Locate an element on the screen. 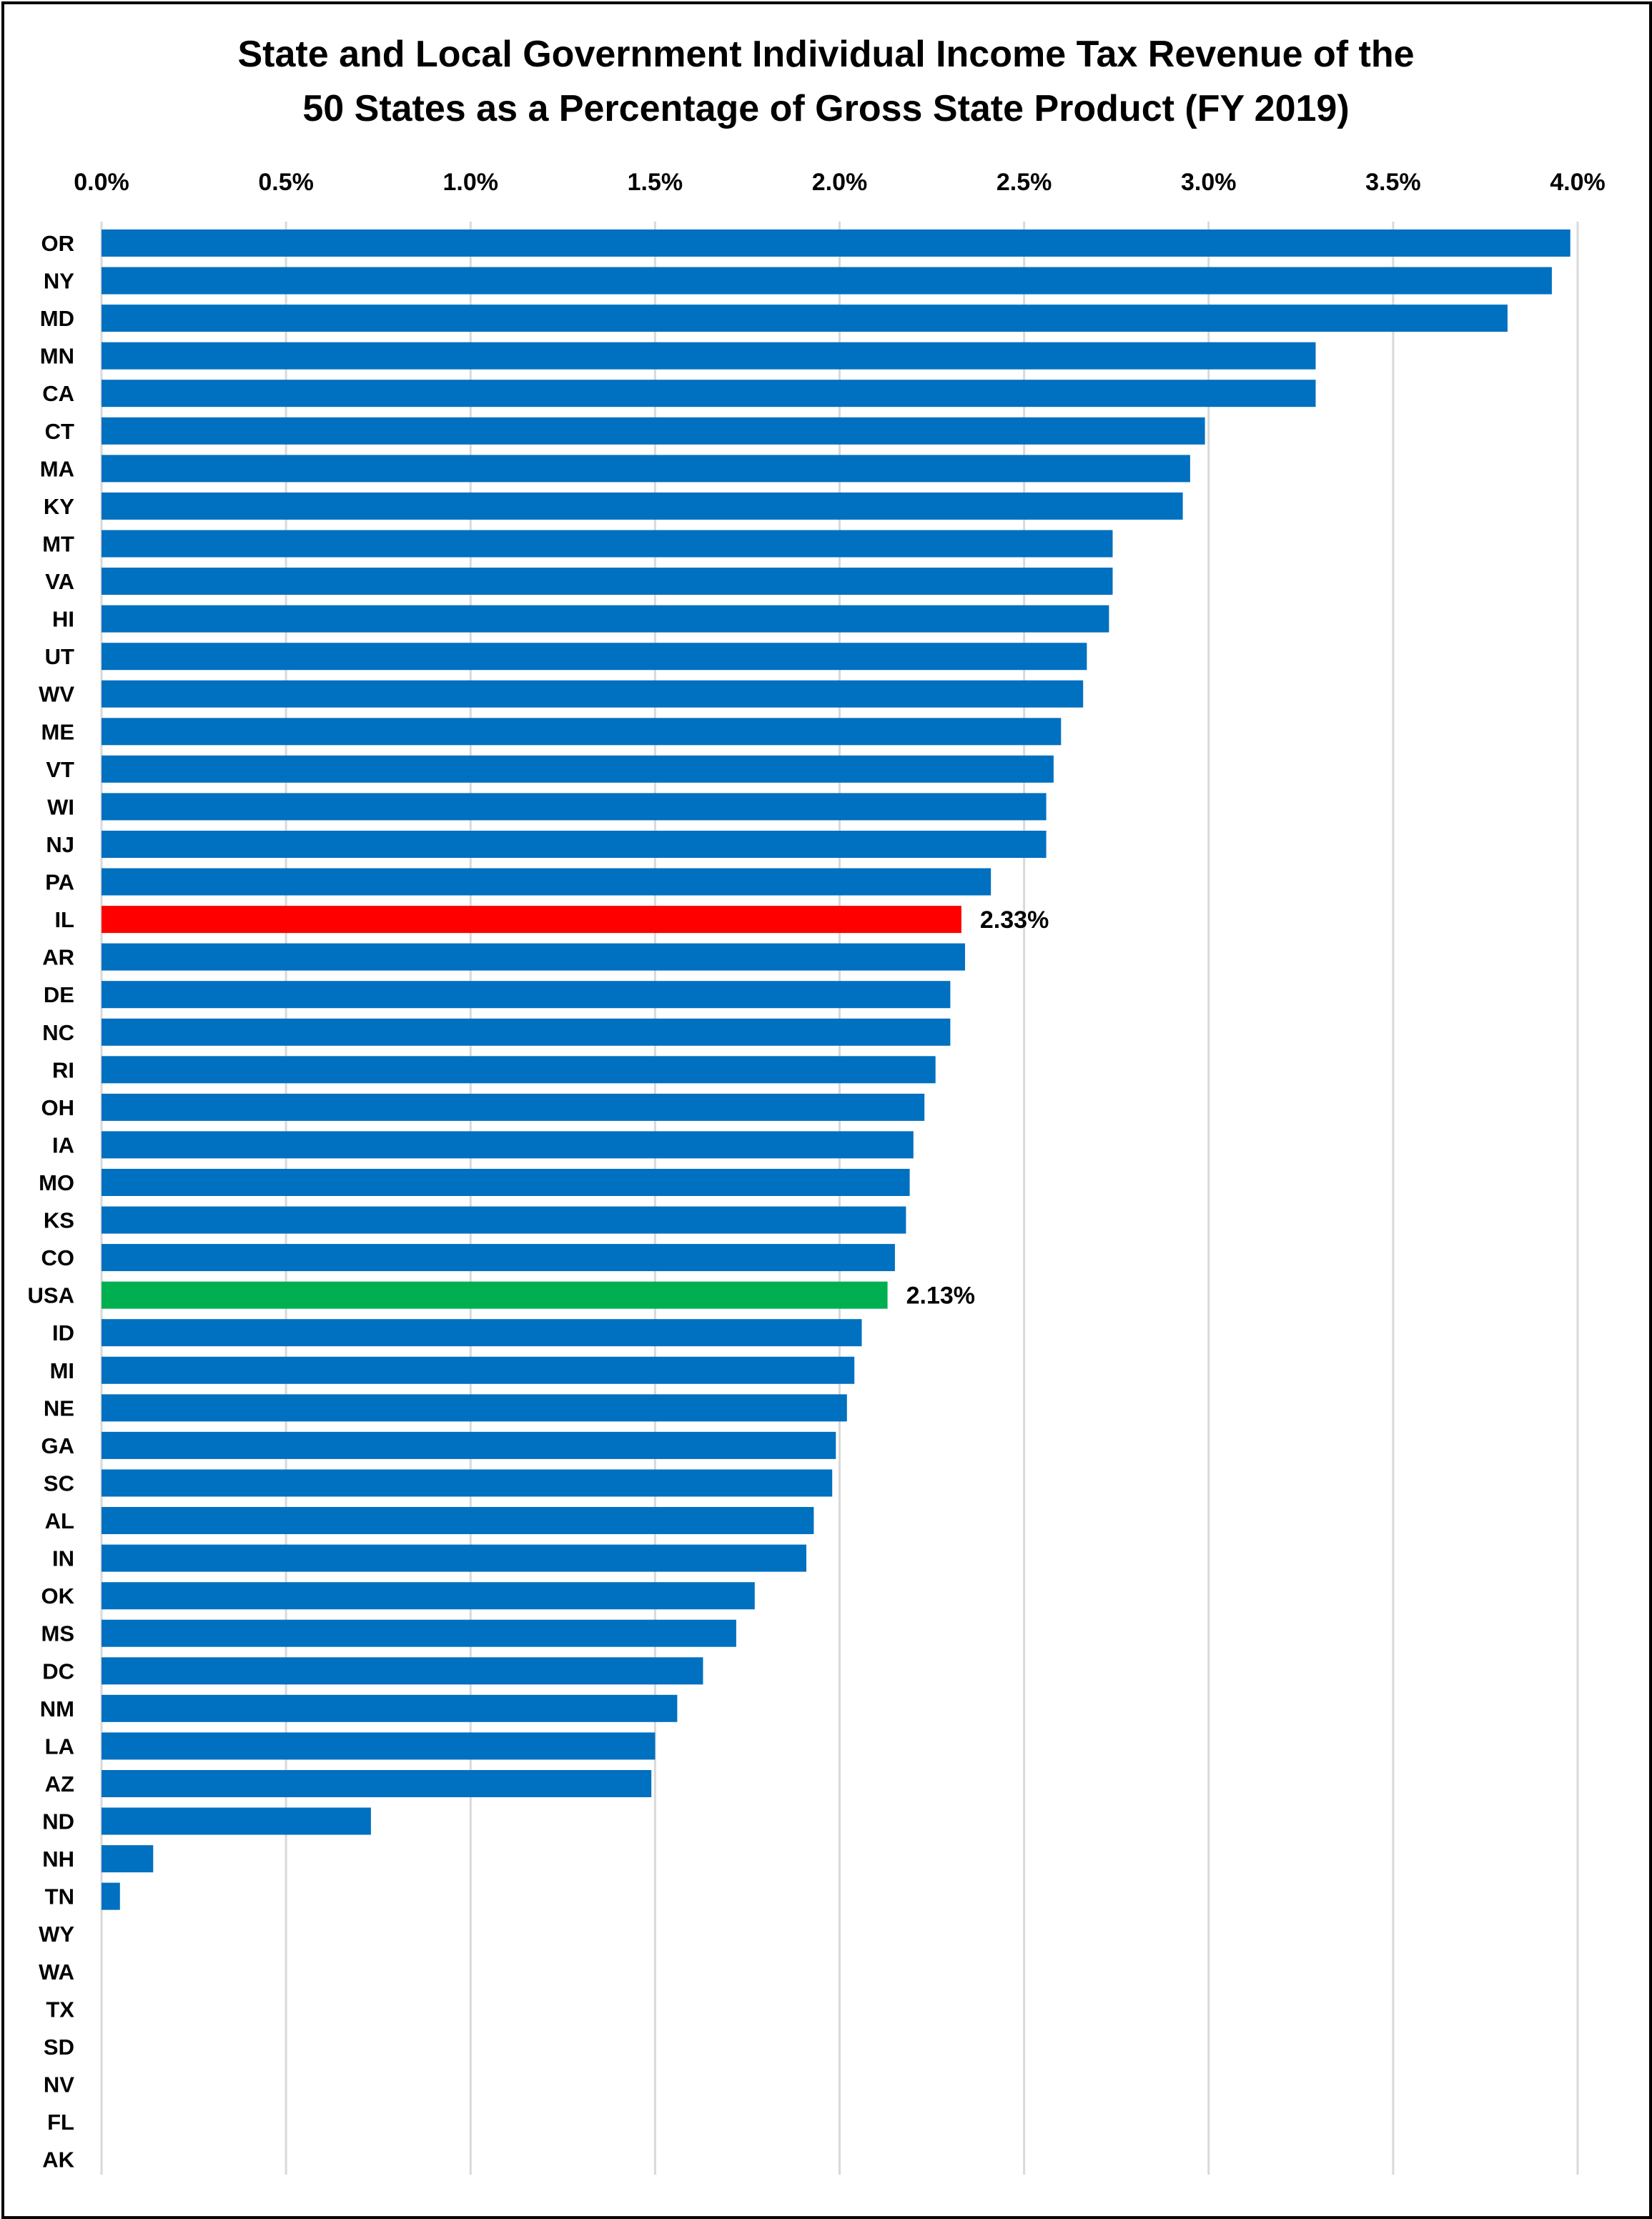  category-label: CA is located at coordinates (58, 394).